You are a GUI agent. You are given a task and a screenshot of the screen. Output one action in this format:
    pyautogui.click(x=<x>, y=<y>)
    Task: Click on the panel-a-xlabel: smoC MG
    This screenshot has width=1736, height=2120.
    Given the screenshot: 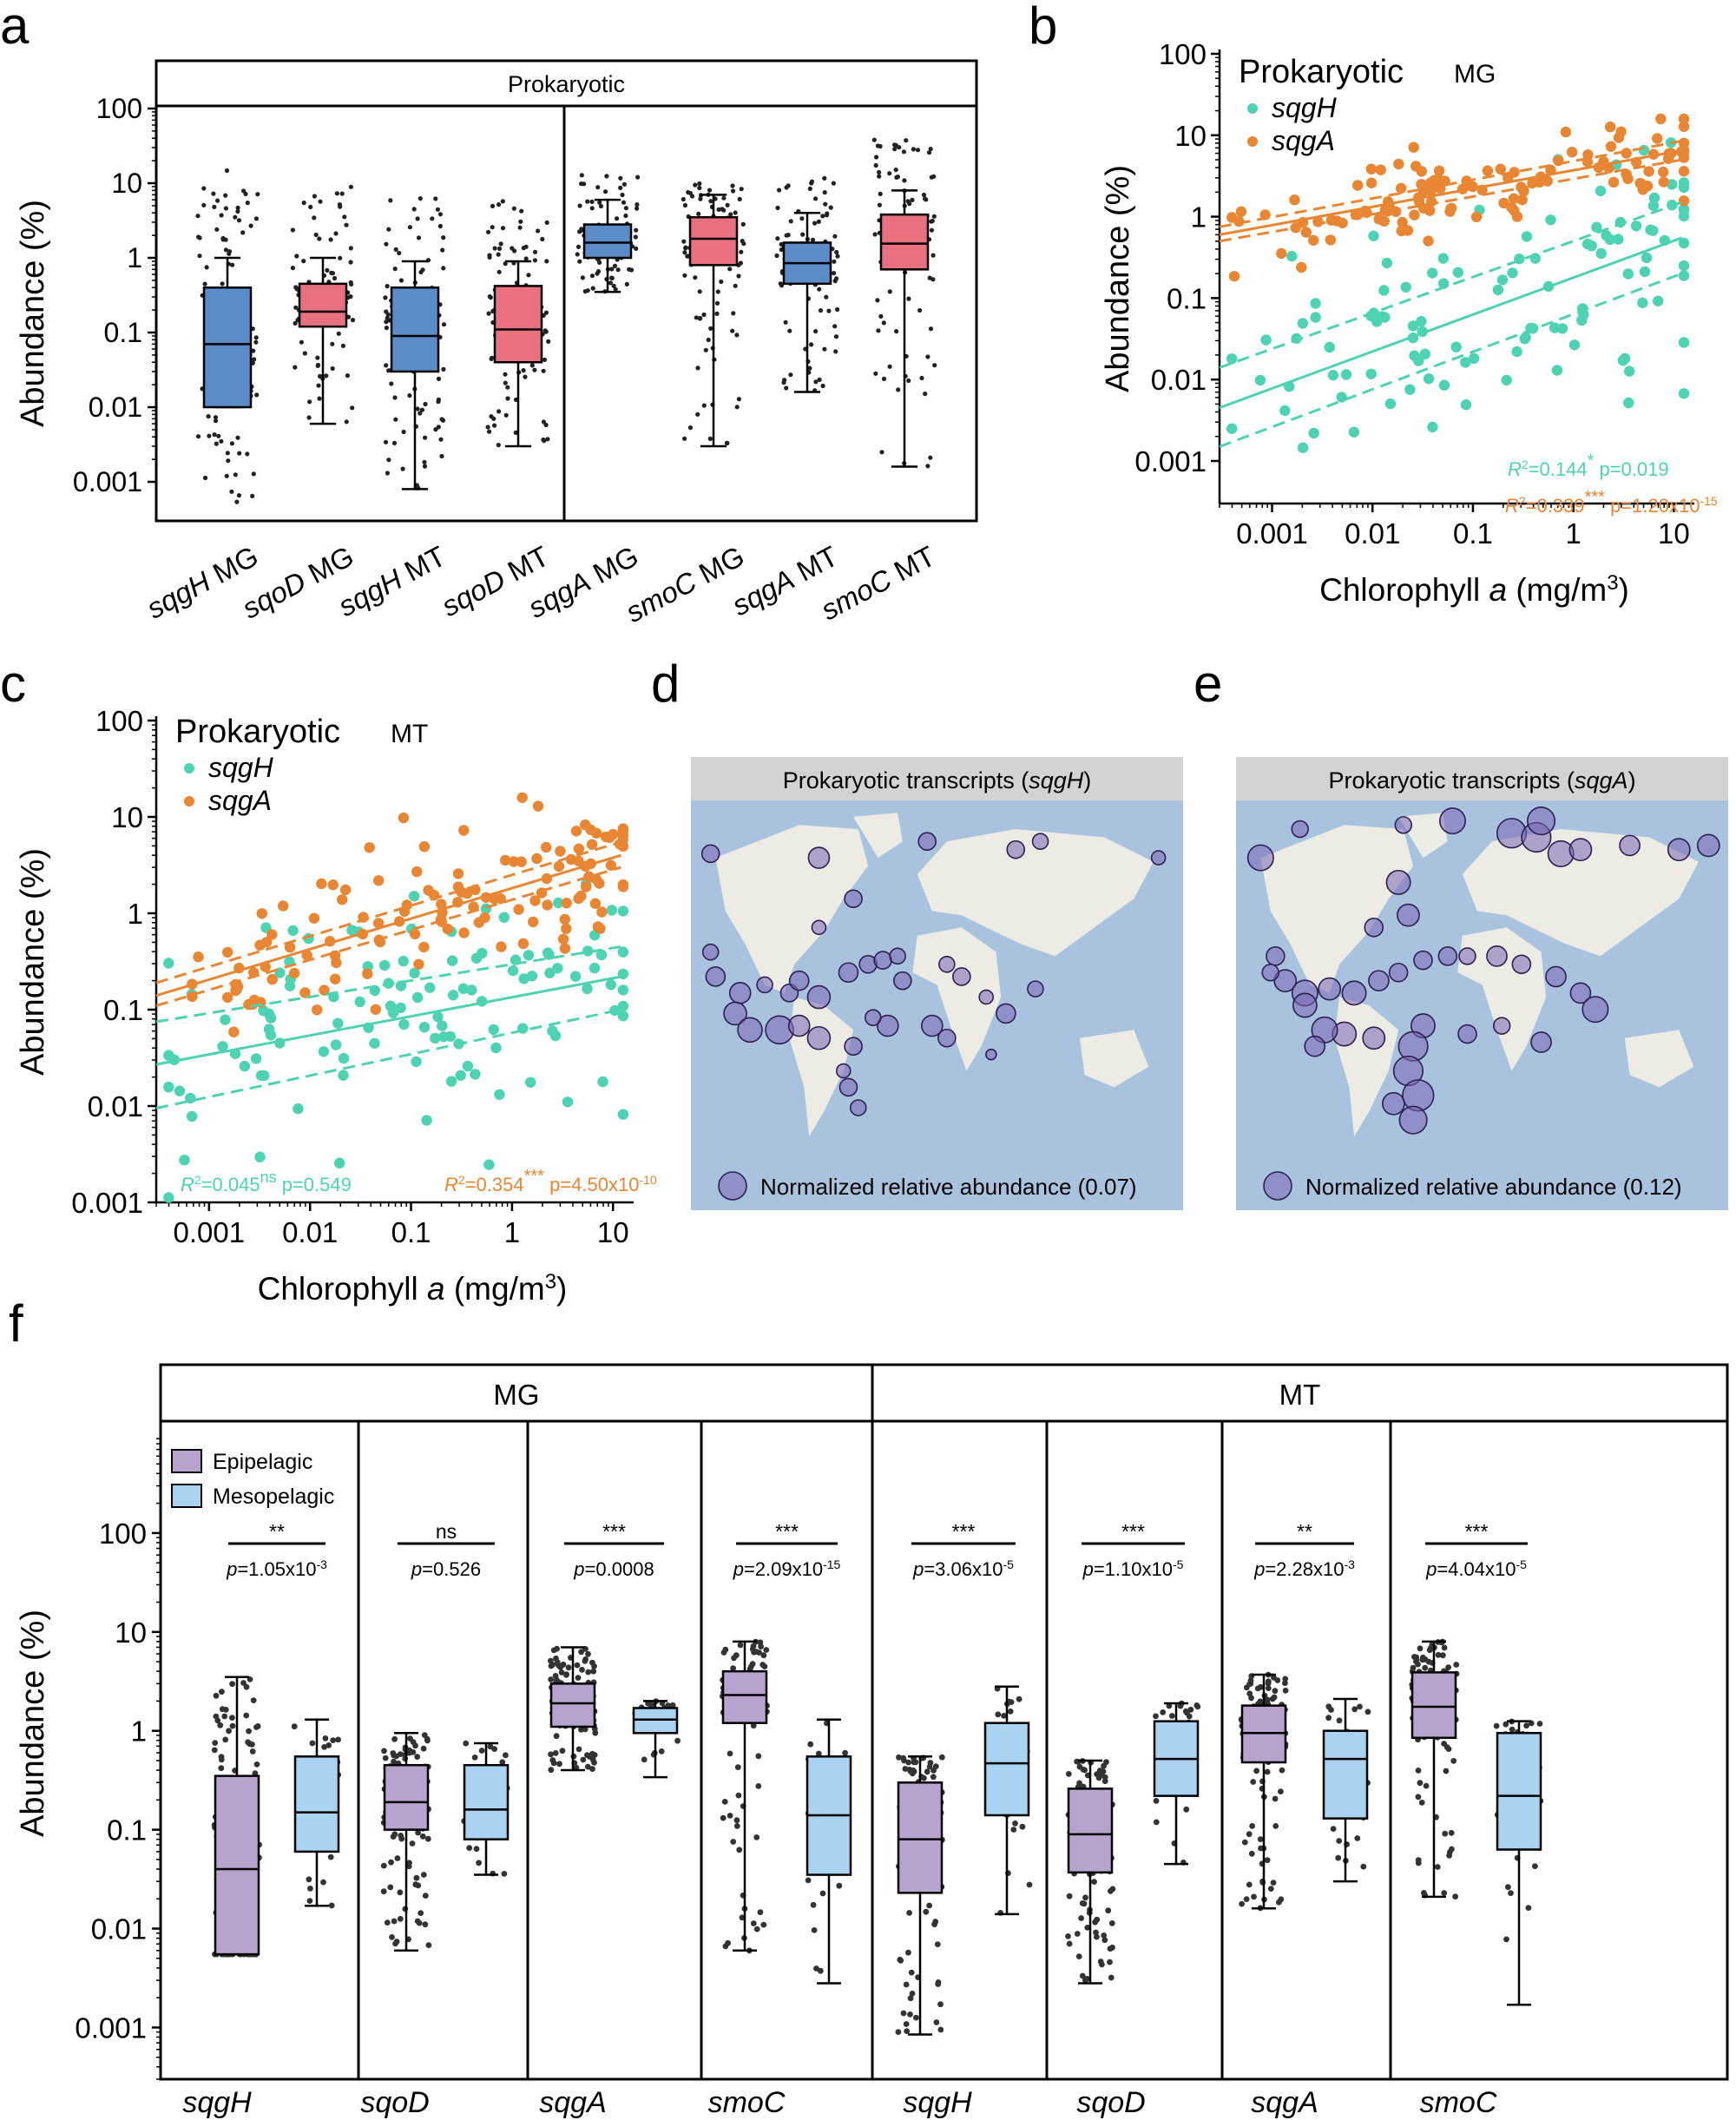 What is the action you would take?
    pyautogui.click(x=685, y=584)
    